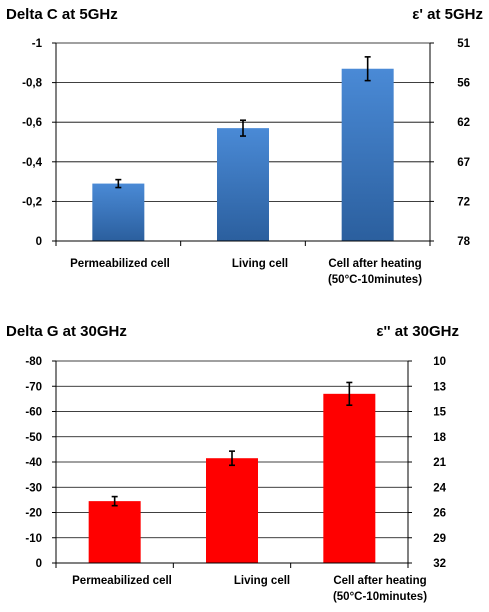  I want to click on left-tick-label: -0,6, so click(32, 123).